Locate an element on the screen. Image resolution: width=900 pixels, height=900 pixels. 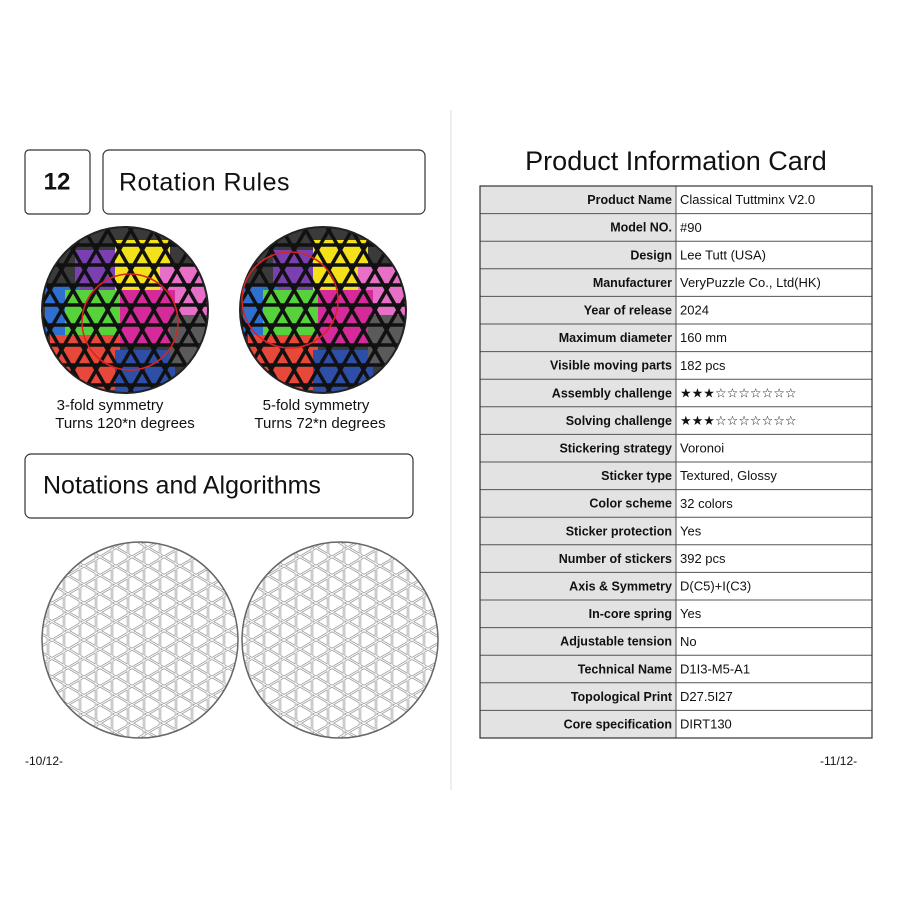
row-label: Adjustable tension is located at coordinates (616, 642).